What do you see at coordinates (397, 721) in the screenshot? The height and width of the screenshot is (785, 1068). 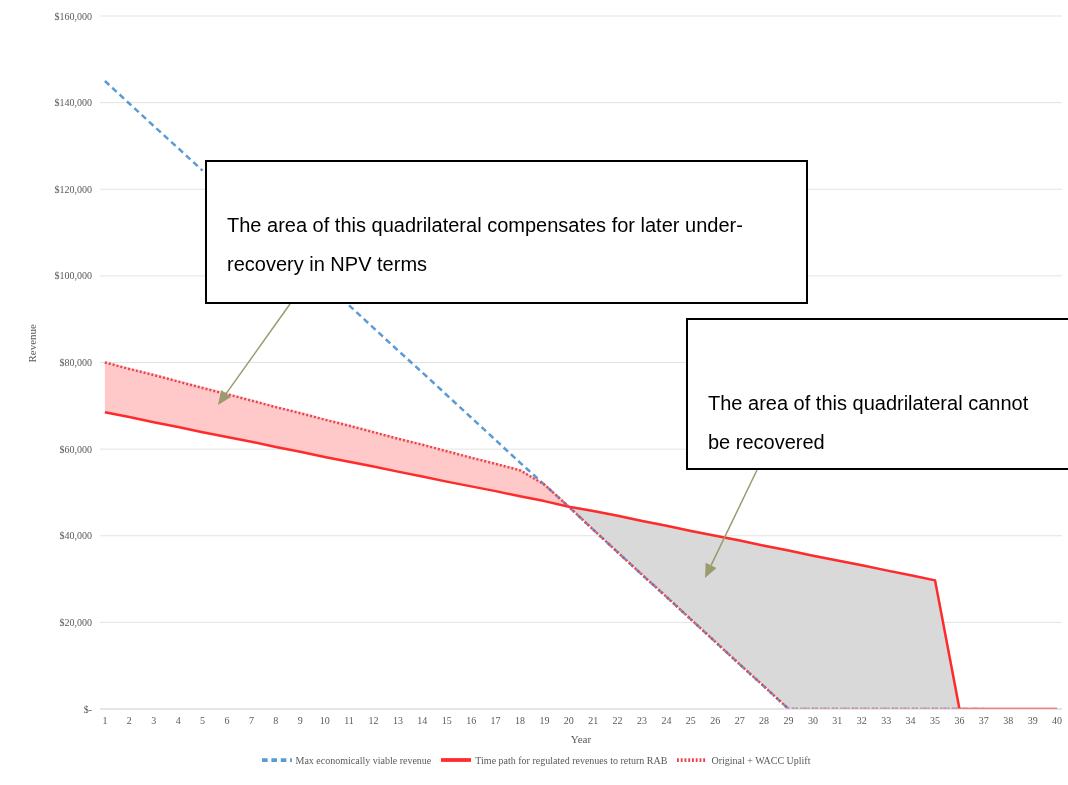 I see `x-tick-label: 13` at bounding box center [397, 721].